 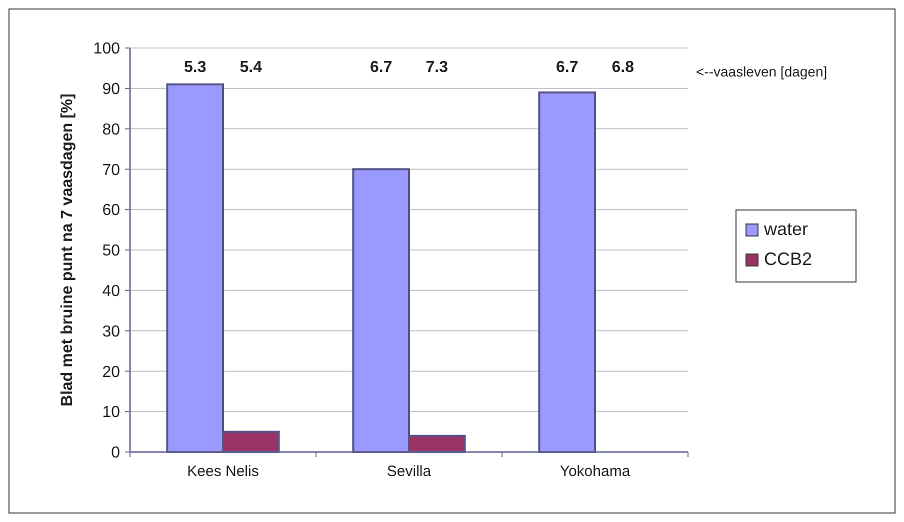 What do you see at coordinates (788, 259) in the screenshot?
I see `legend-label: CCB2` at bounding box center [788, 259].